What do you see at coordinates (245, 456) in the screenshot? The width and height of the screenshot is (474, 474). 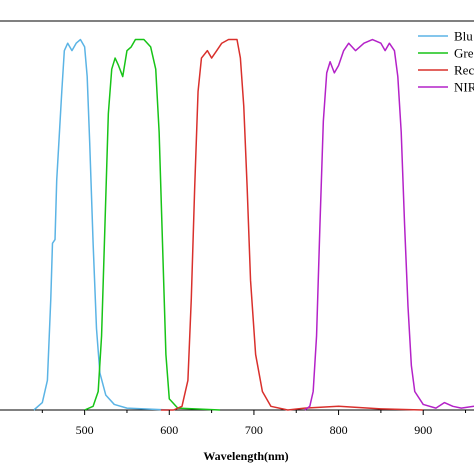 I see `x-axis-title: Wavelength(nm)` at bounding box center [245, 456].